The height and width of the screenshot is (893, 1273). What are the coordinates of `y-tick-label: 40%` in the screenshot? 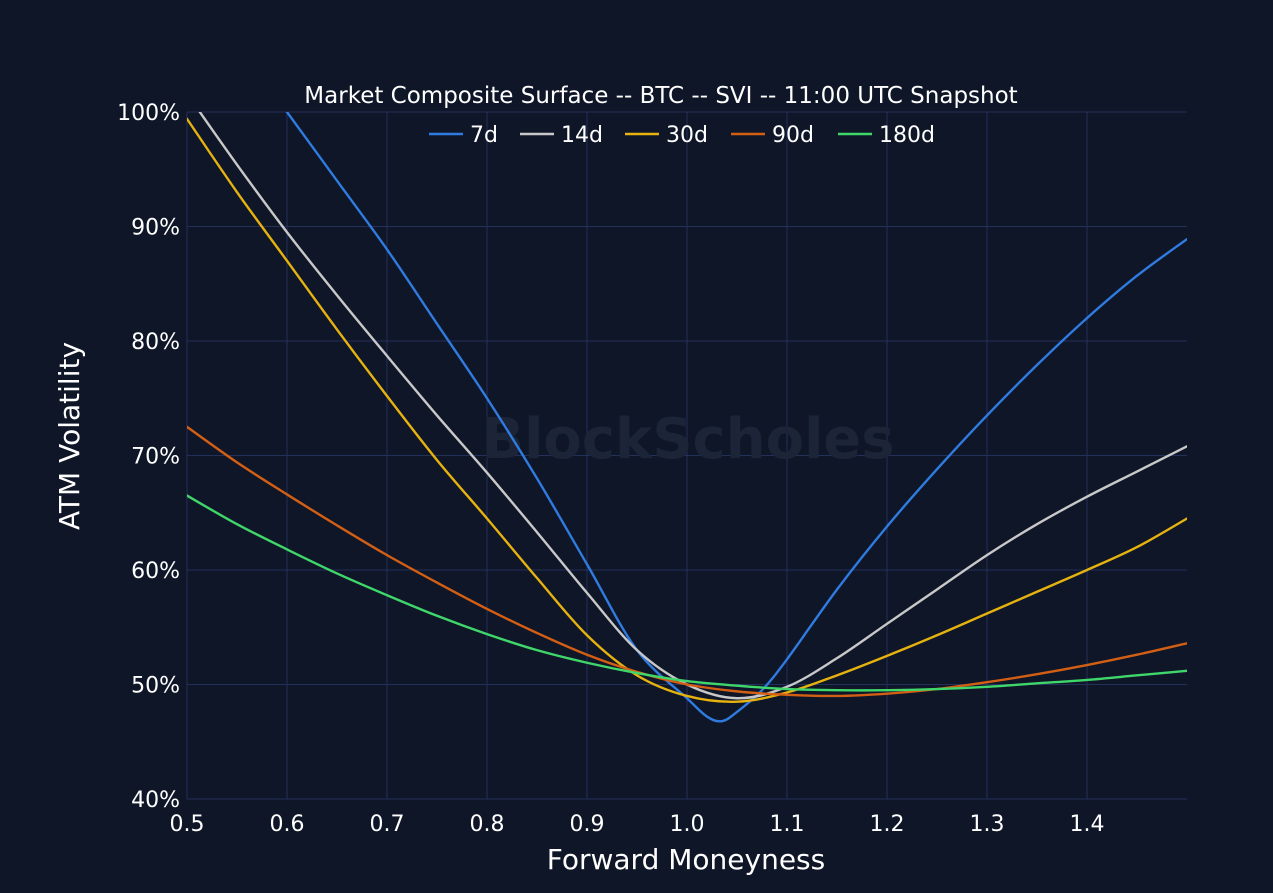 It's located at (155, 800).